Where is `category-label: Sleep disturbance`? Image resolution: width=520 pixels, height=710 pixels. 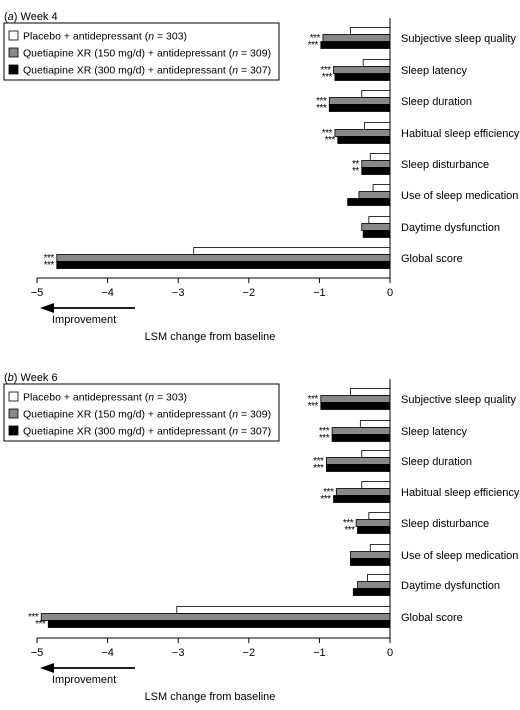 category-label: Sleep disturbance is located at coordinates (445, 524).